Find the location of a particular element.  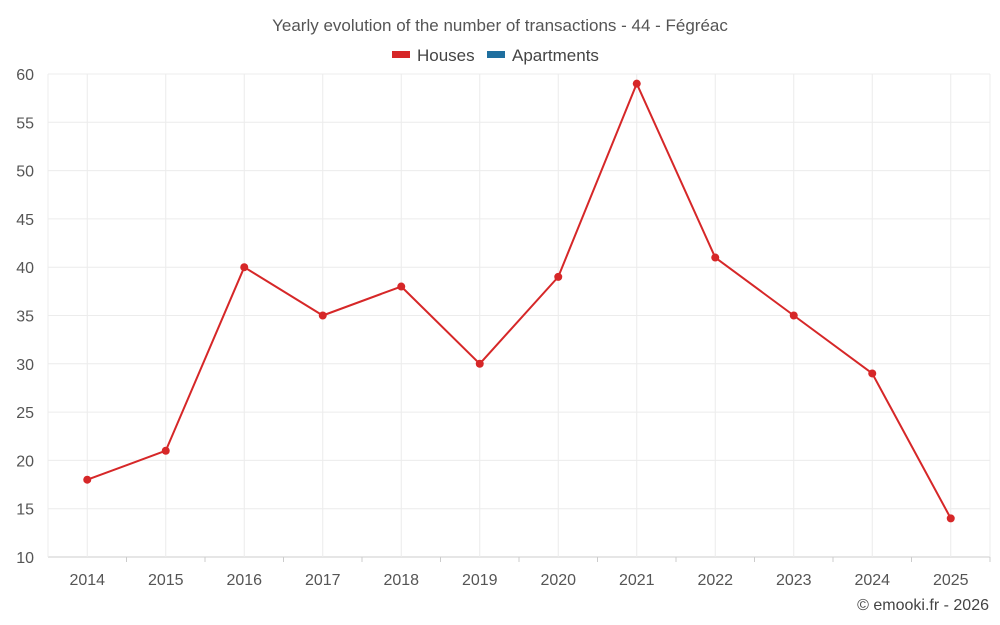

y-tick-label: 50 is located at coordinates (25, 172).